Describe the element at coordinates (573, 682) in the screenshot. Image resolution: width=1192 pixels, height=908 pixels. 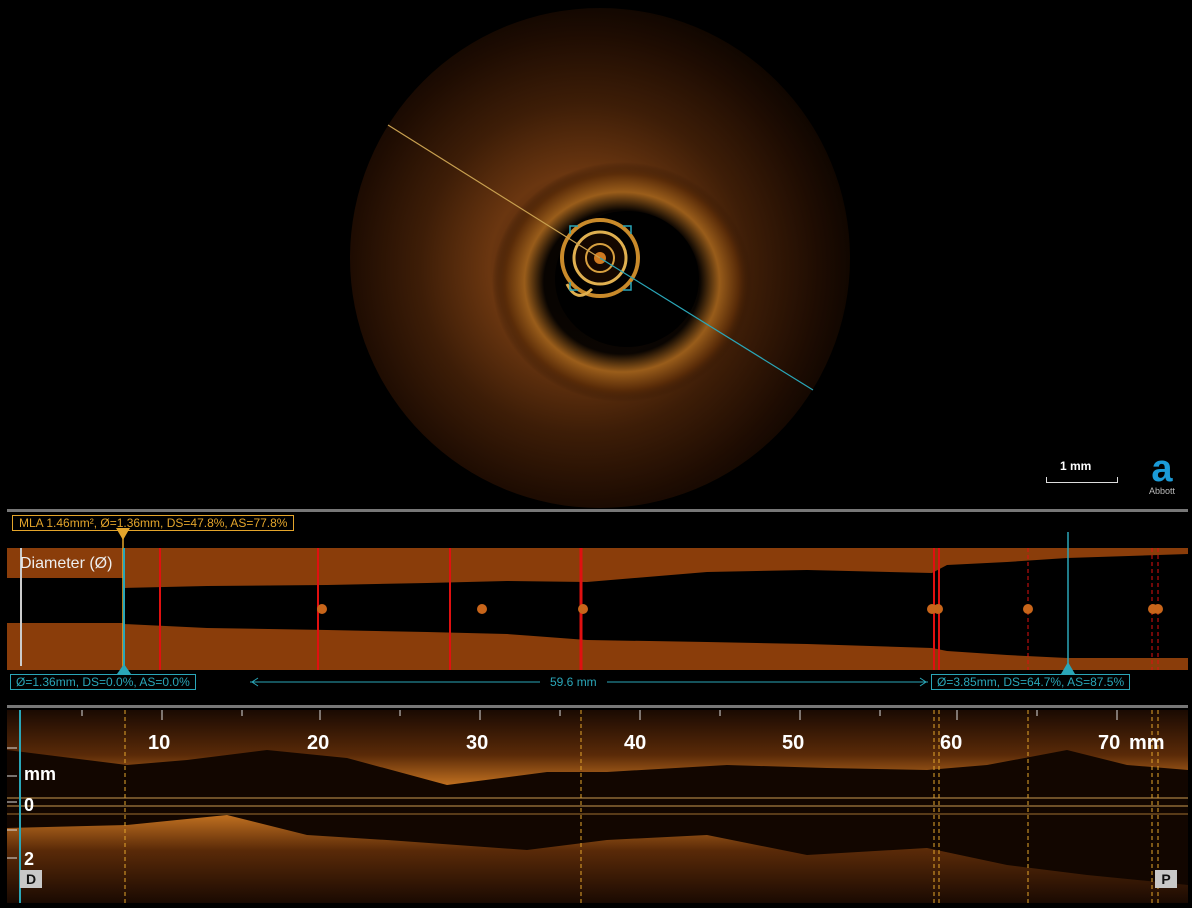
I see `lesion-length-label: 59.6 mm` at that location.